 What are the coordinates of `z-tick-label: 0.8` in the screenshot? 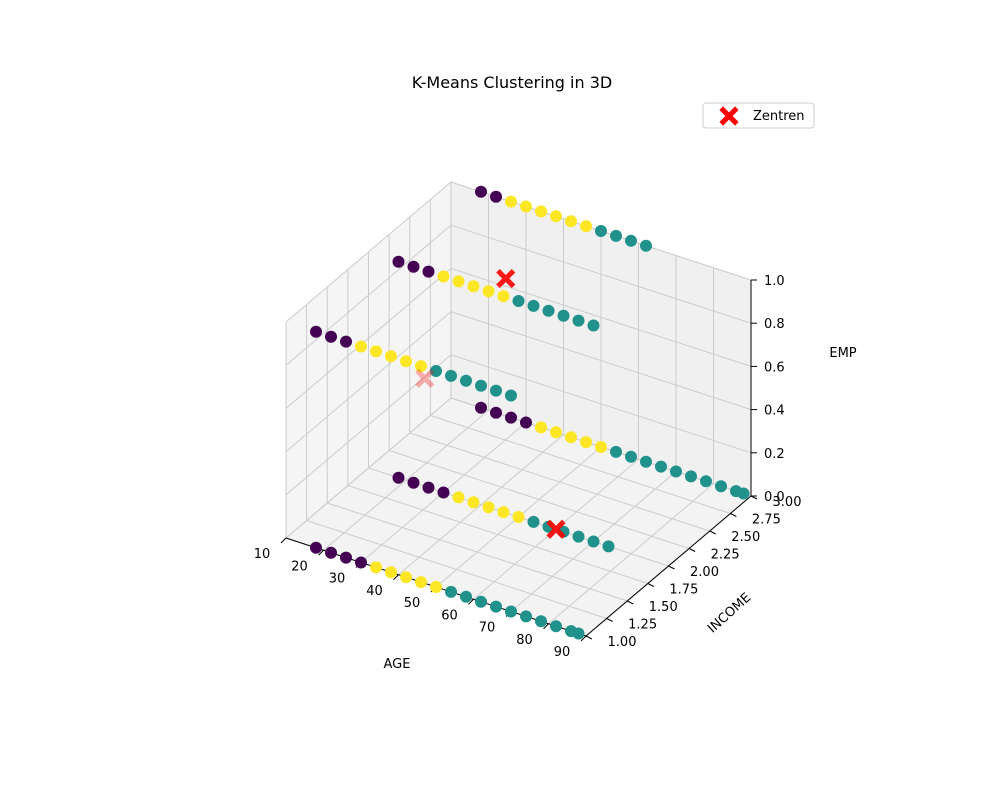 It's located at (774, 324).